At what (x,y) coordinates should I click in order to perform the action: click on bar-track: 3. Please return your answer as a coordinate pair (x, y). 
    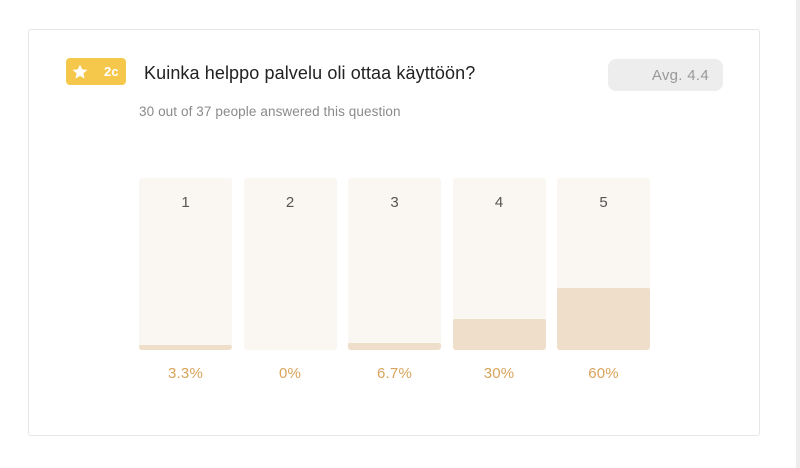
    Looking at the image, I should click on (394, 264).